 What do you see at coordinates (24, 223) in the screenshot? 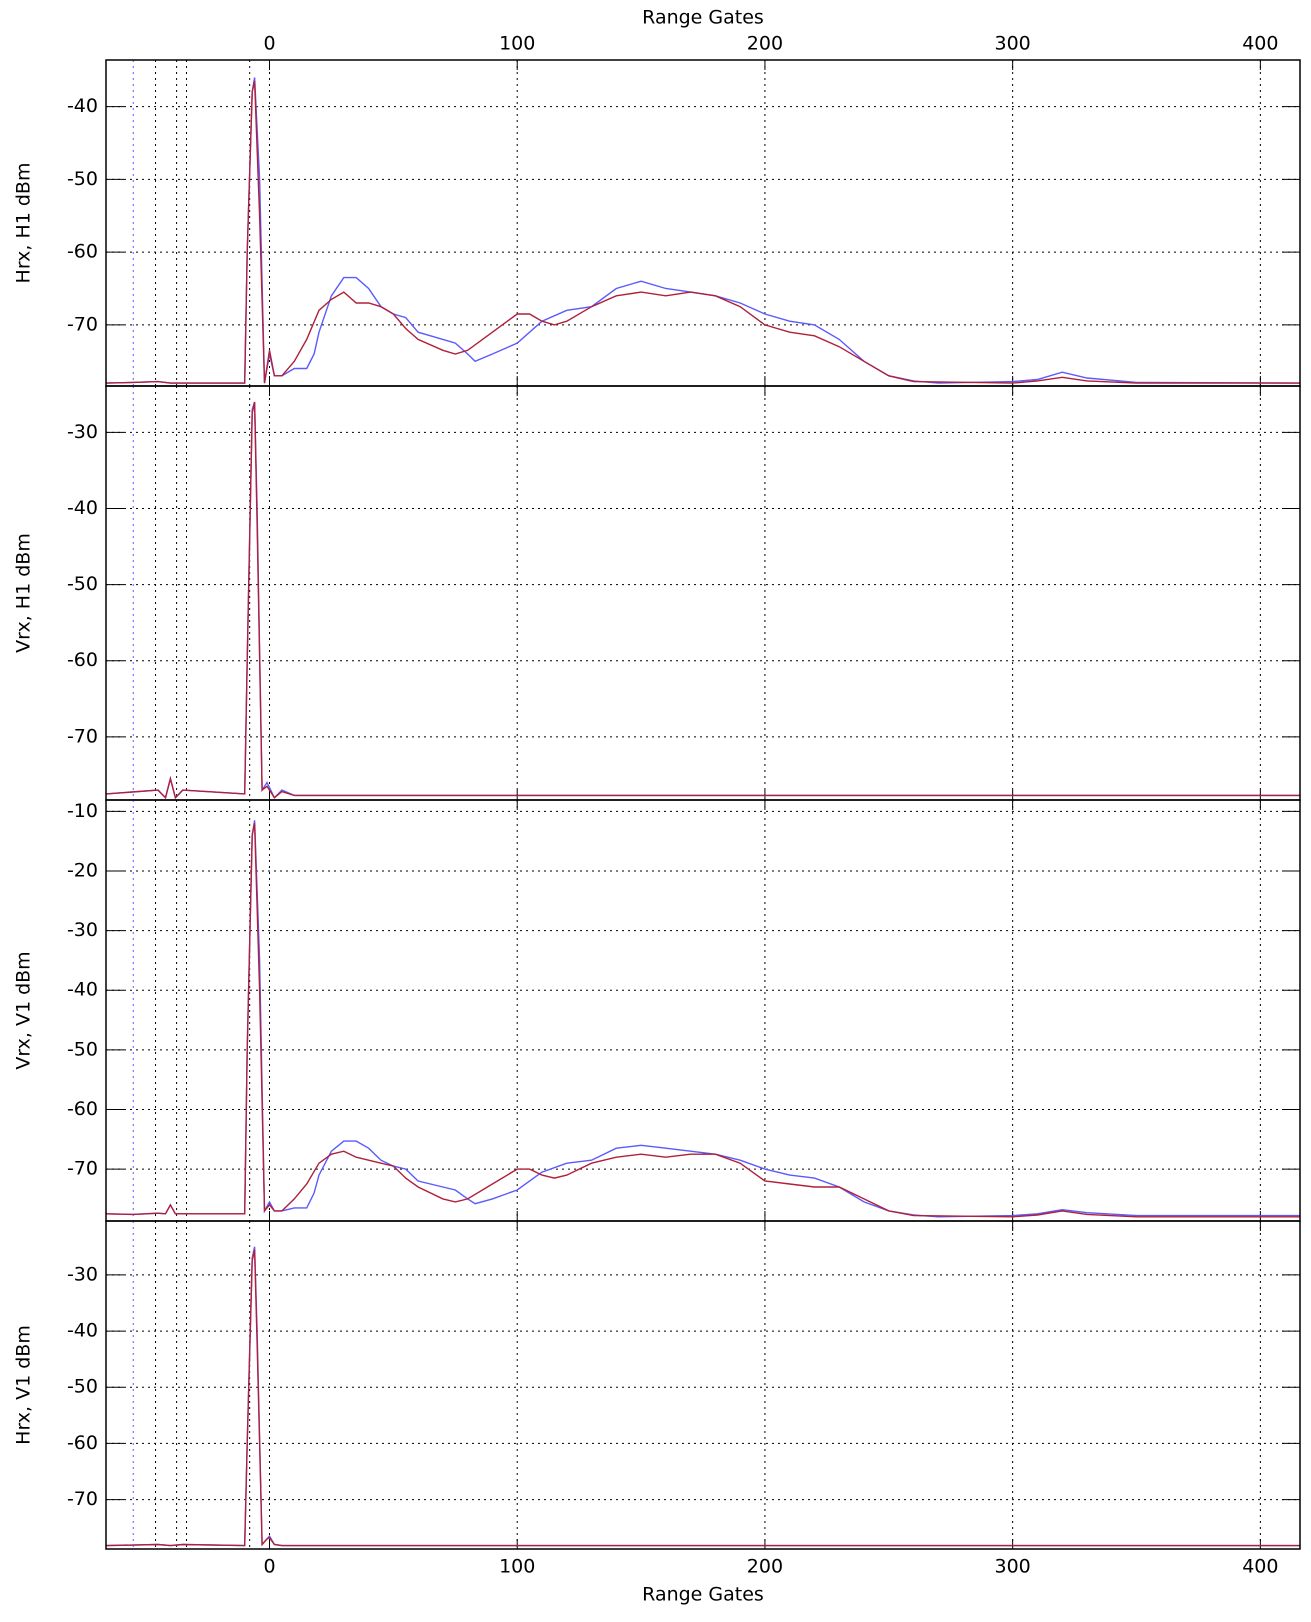
I see `y-axis-label: Hrx, H1 dBm` at bounding box center [24, 223].